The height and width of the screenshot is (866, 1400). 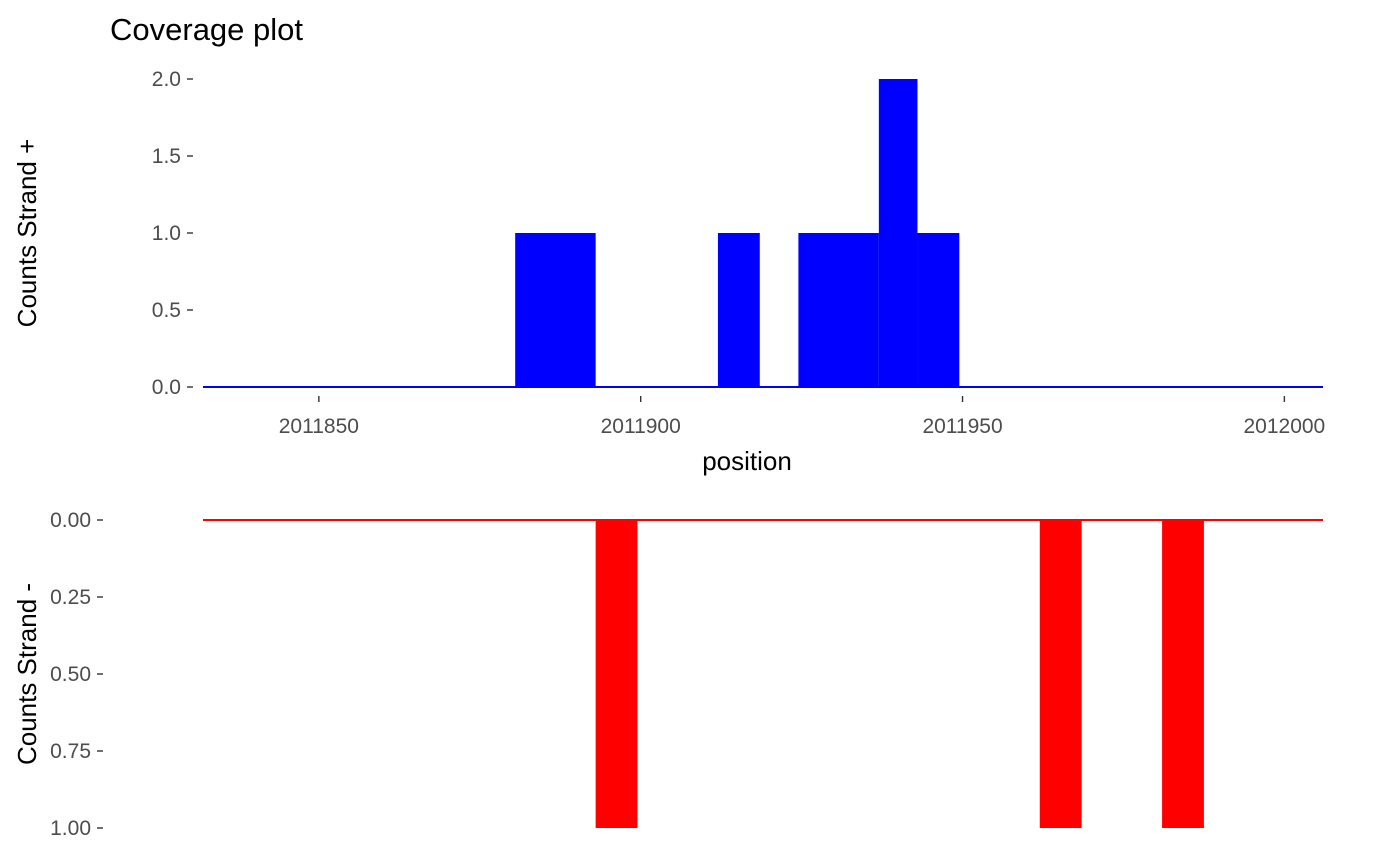 What do you see at coordinates (166, 156) in the screenshot?
I see `plus-y-tick-label: 1.5` at bounding box center [166, 156].